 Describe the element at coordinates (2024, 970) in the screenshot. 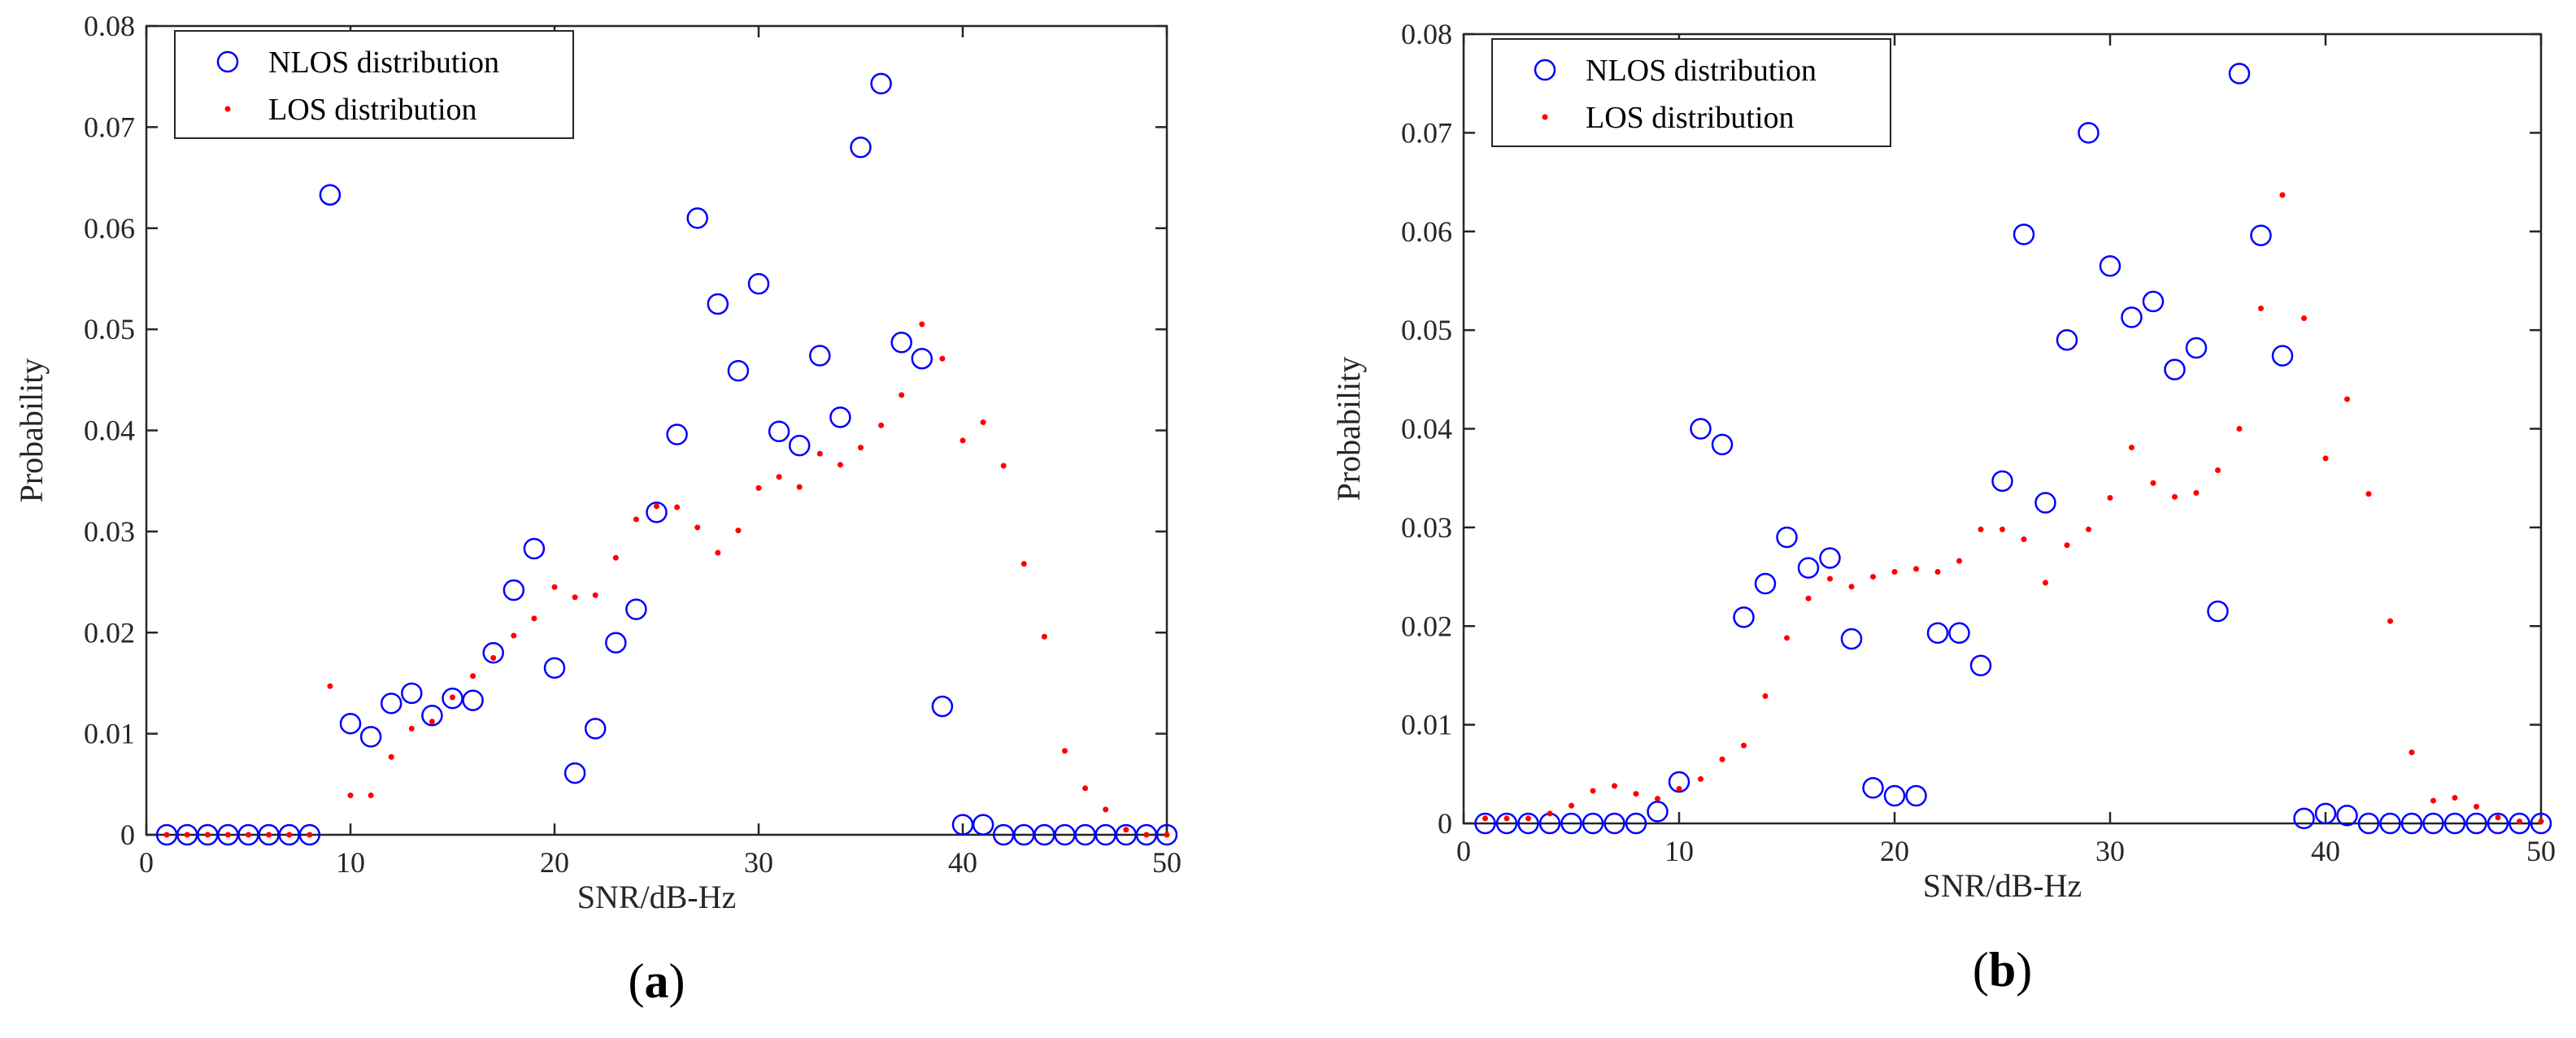

I see `panel-paren-close: )` at that location.